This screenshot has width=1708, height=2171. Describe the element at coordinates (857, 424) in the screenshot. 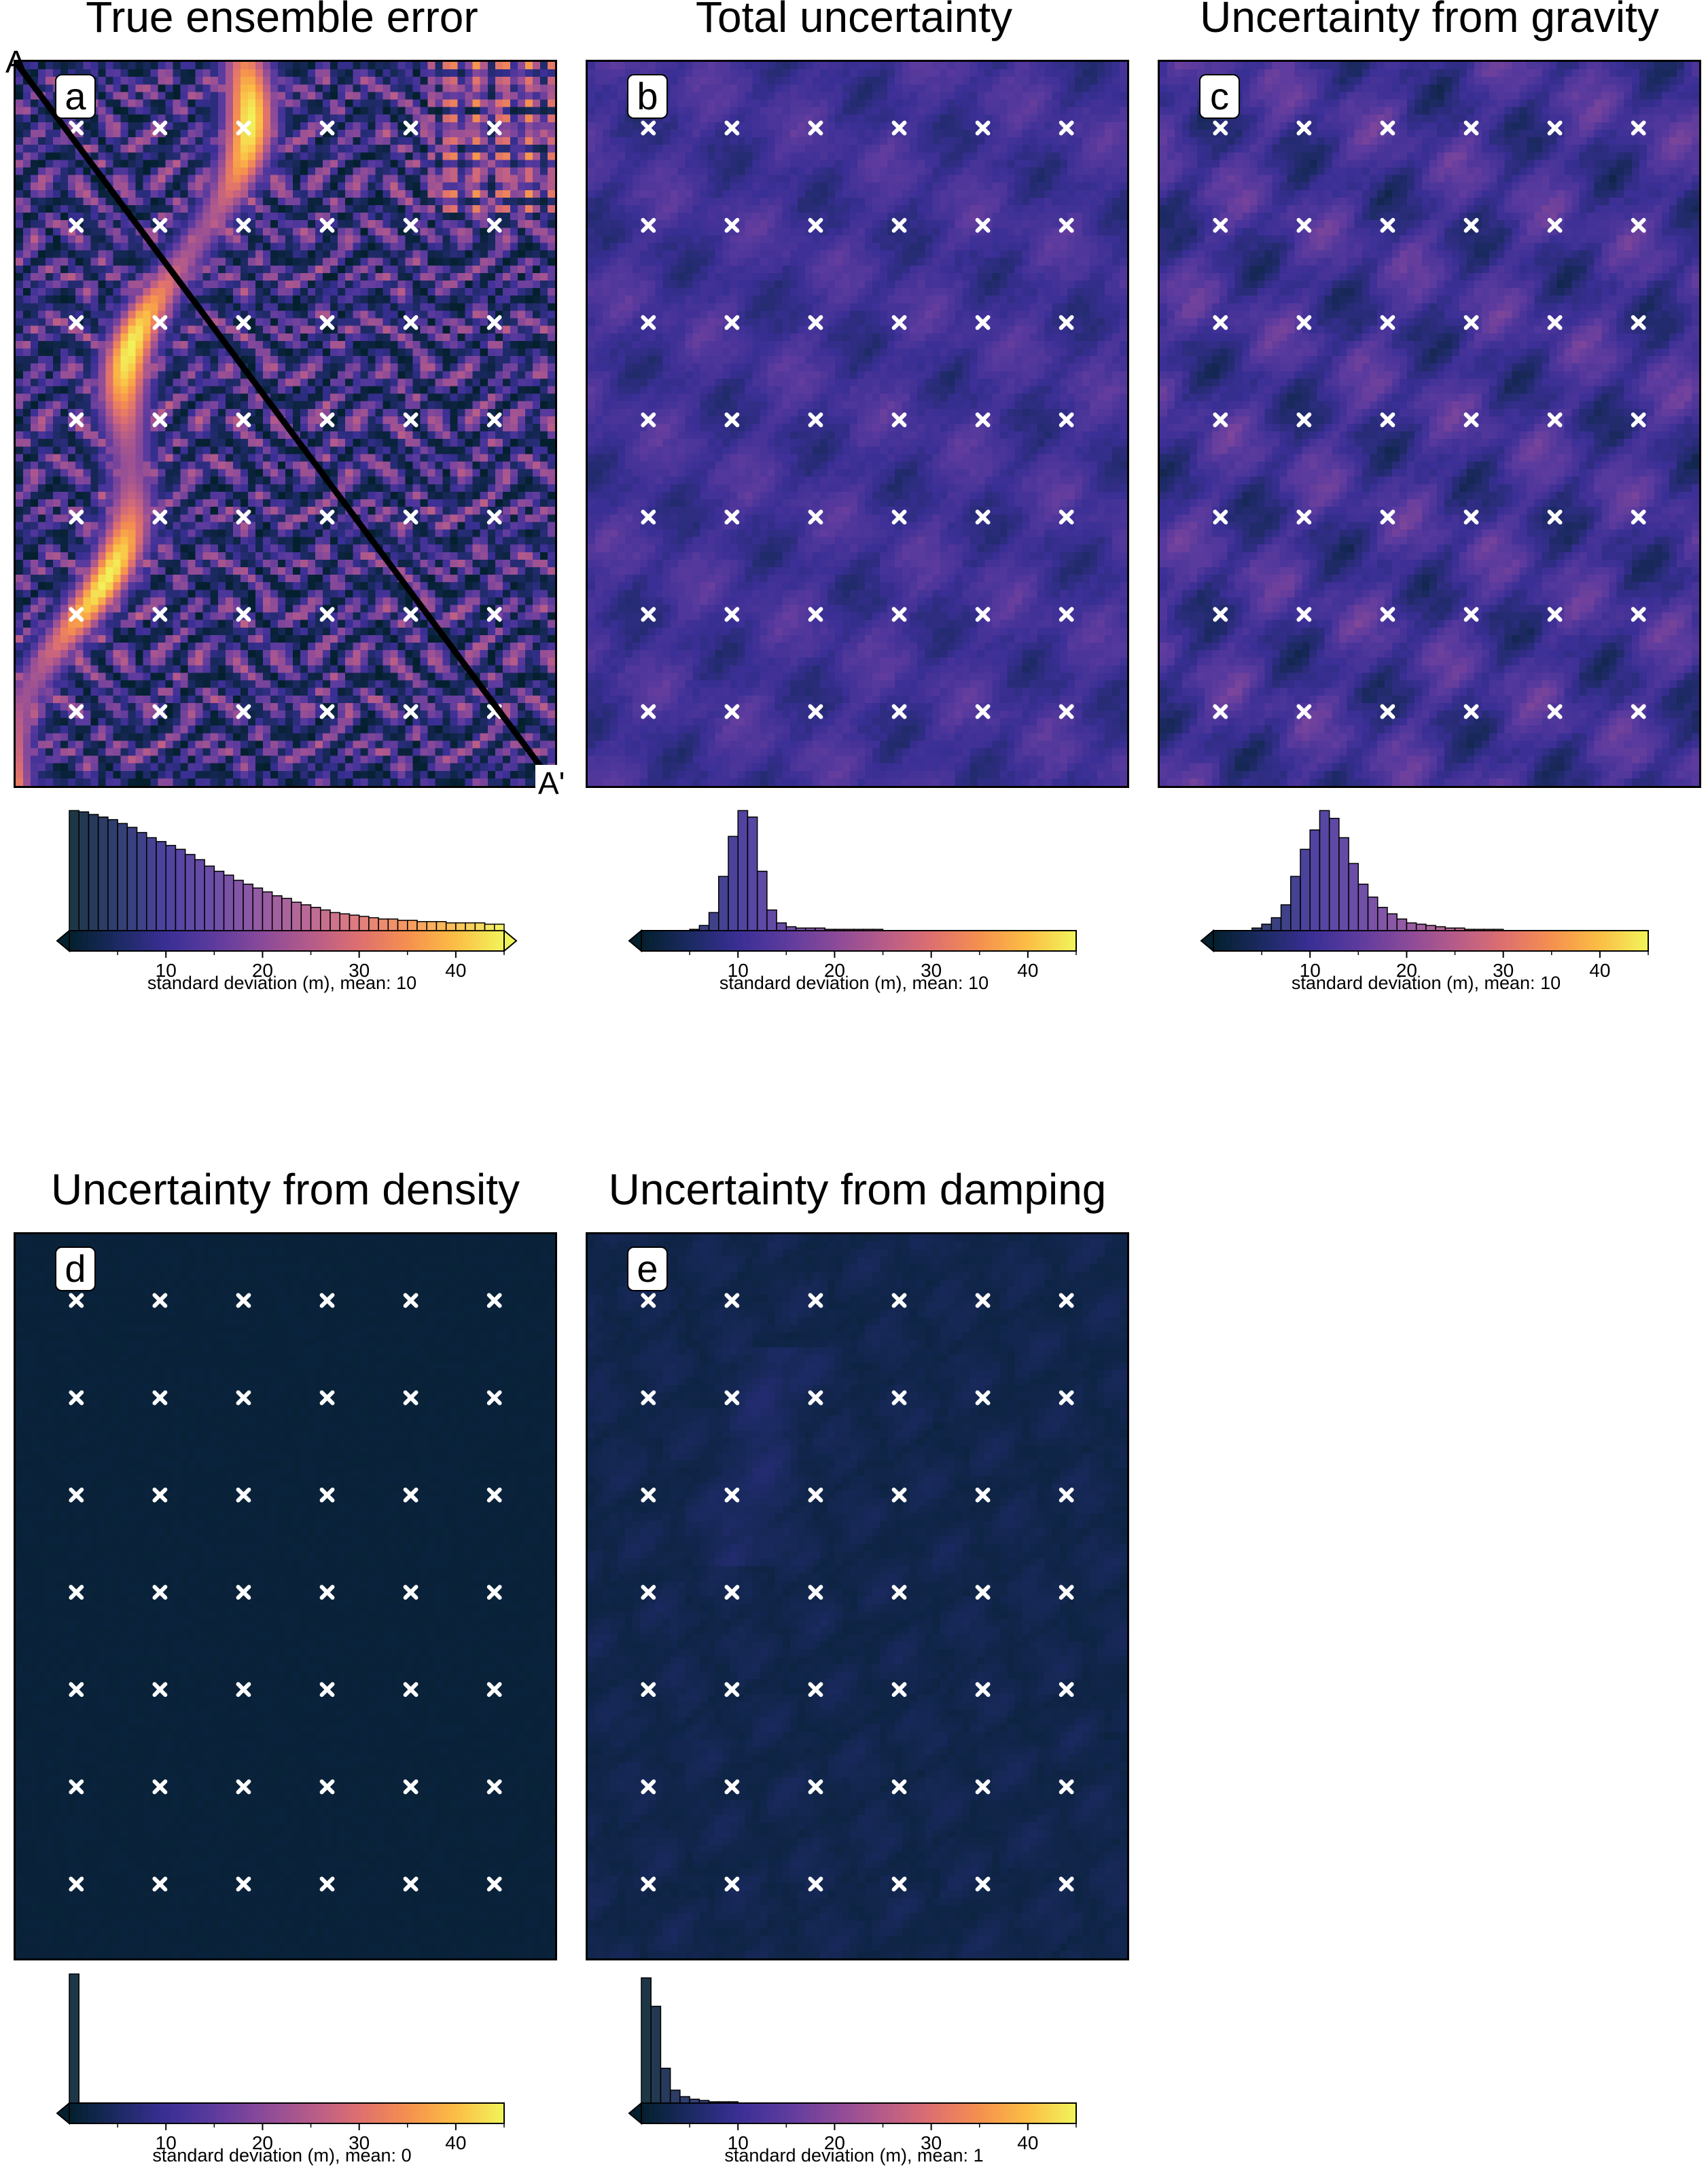

I see `heatmap-grid` at that location.